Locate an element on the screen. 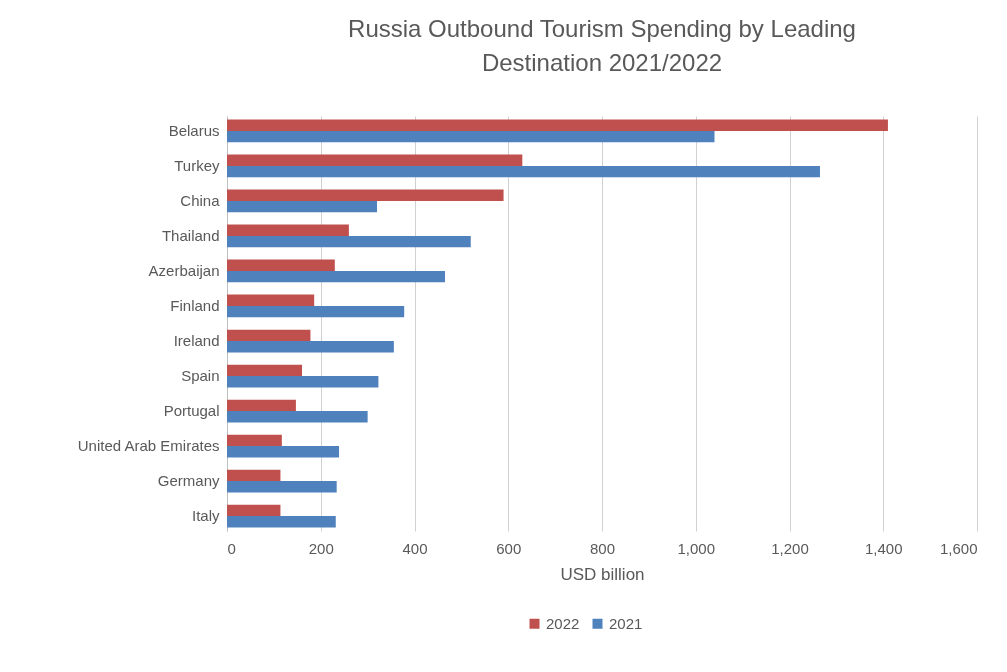  y-tick-label: China is located at coordinates (200, 200).